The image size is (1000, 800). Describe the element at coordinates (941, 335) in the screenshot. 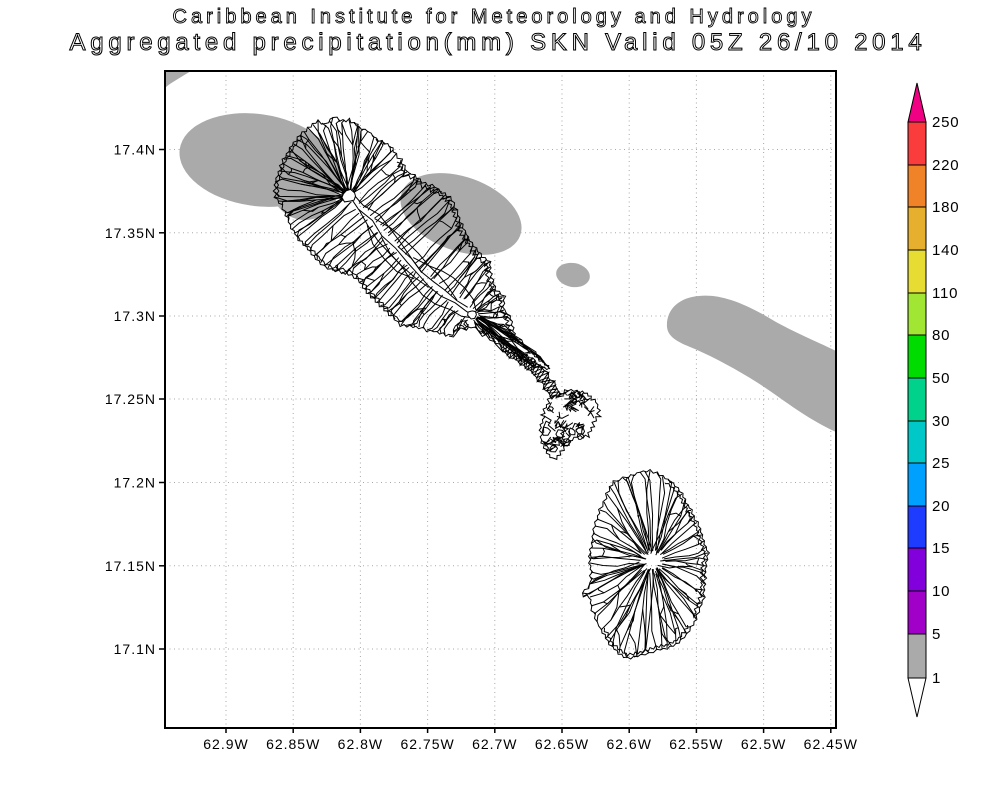

I see `svg-text: 80` at that location.